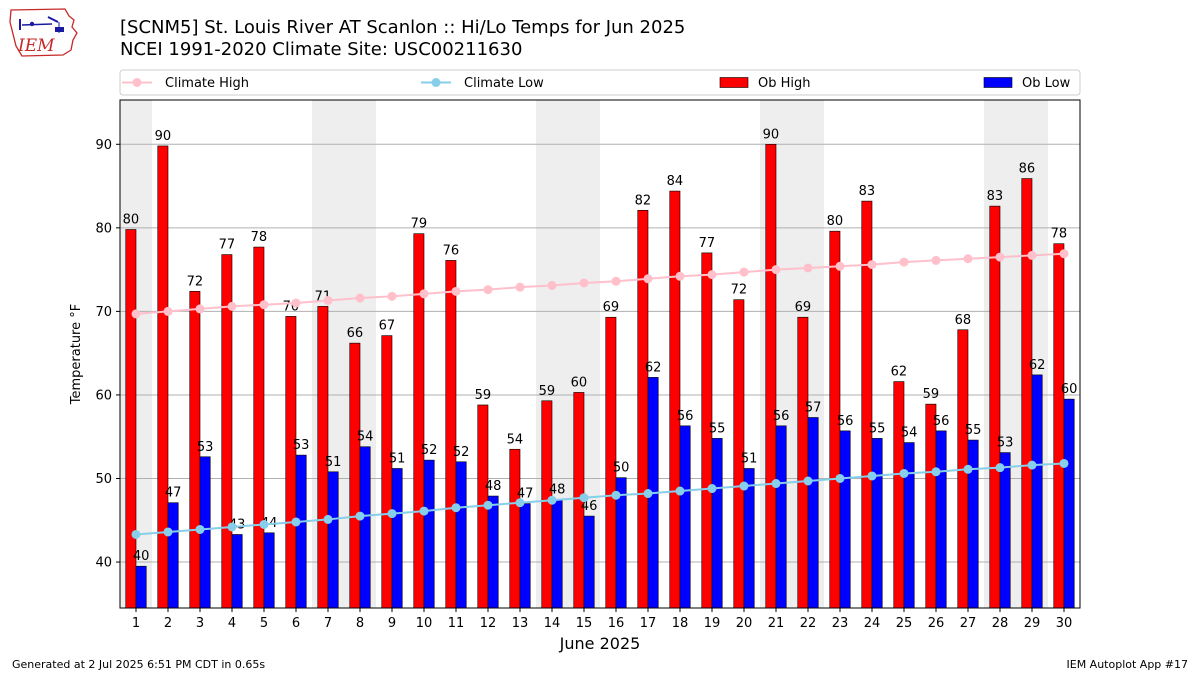  Describe the element at coordinates (771, 134) in the screenshot. I see `label-ob-high-21: 90` at that location.